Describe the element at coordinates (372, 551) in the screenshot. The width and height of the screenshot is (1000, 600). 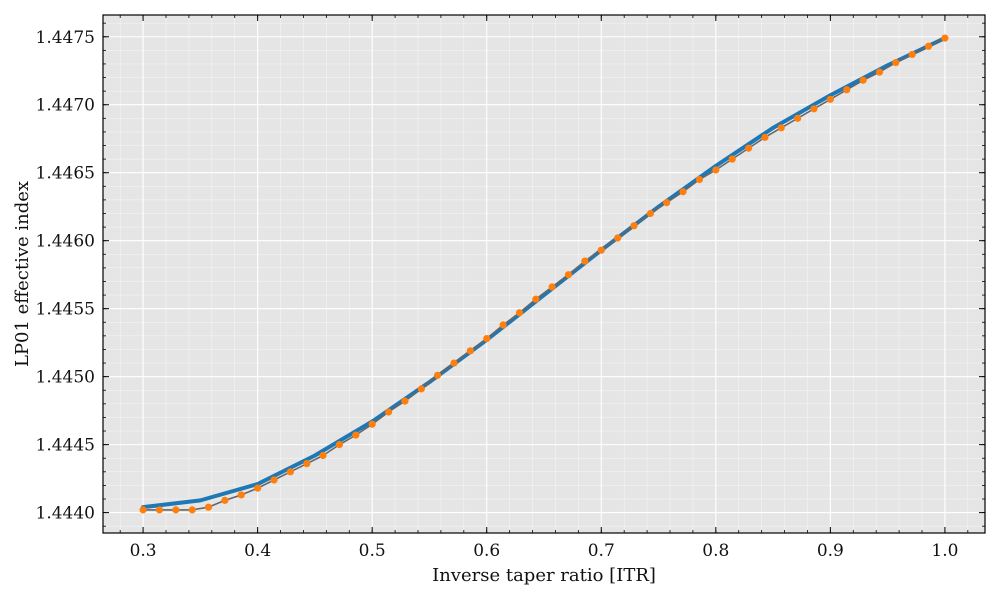
I see `x-tick-label: 0.5` at that location.